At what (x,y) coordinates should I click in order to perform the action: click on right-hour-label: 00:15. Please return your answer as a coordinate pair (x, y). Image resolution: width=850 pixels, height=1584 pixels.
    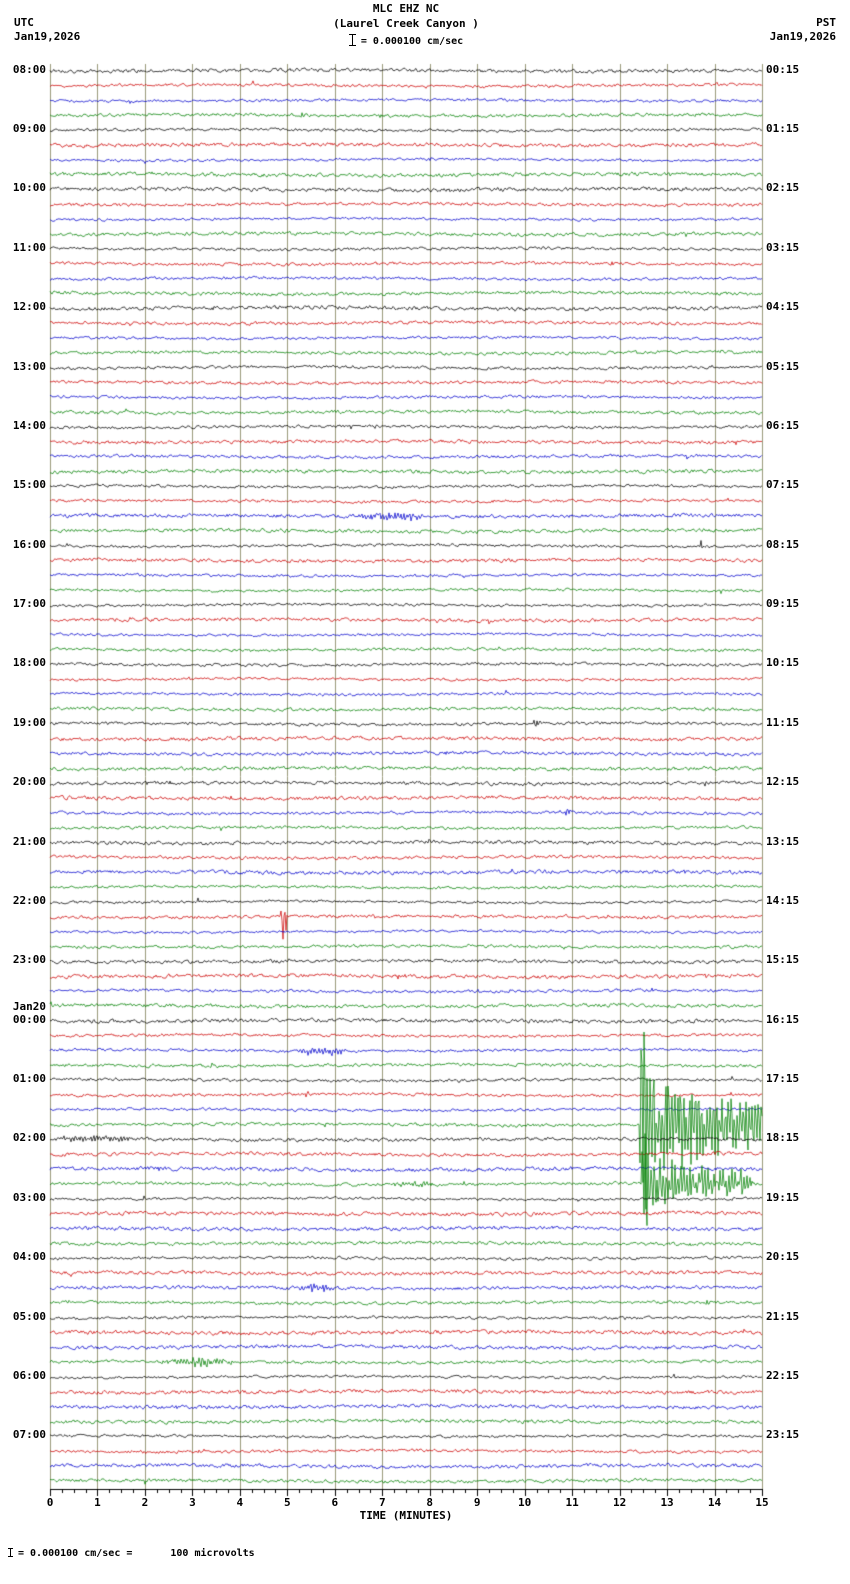
    Looking at the image, I should click on (783, 69).